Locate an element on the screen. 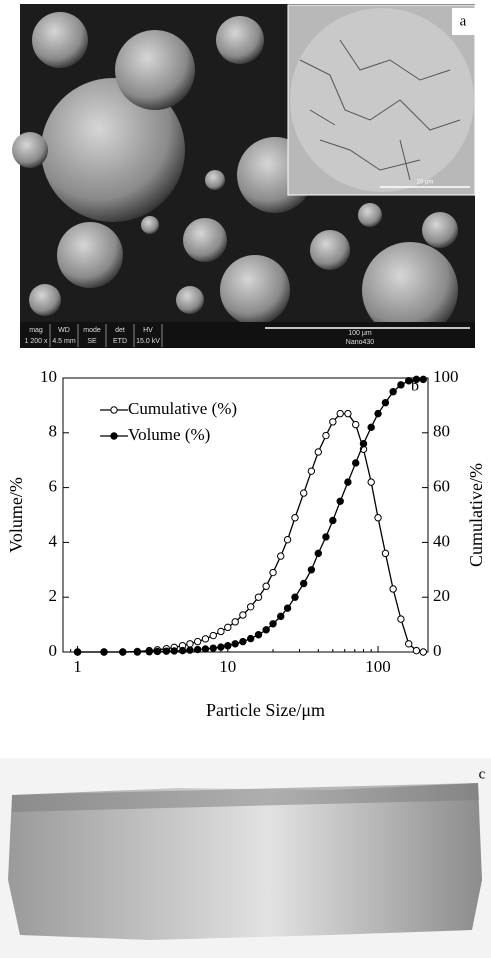  y2-tick-label: 80 is located at coordinates (441, 431).